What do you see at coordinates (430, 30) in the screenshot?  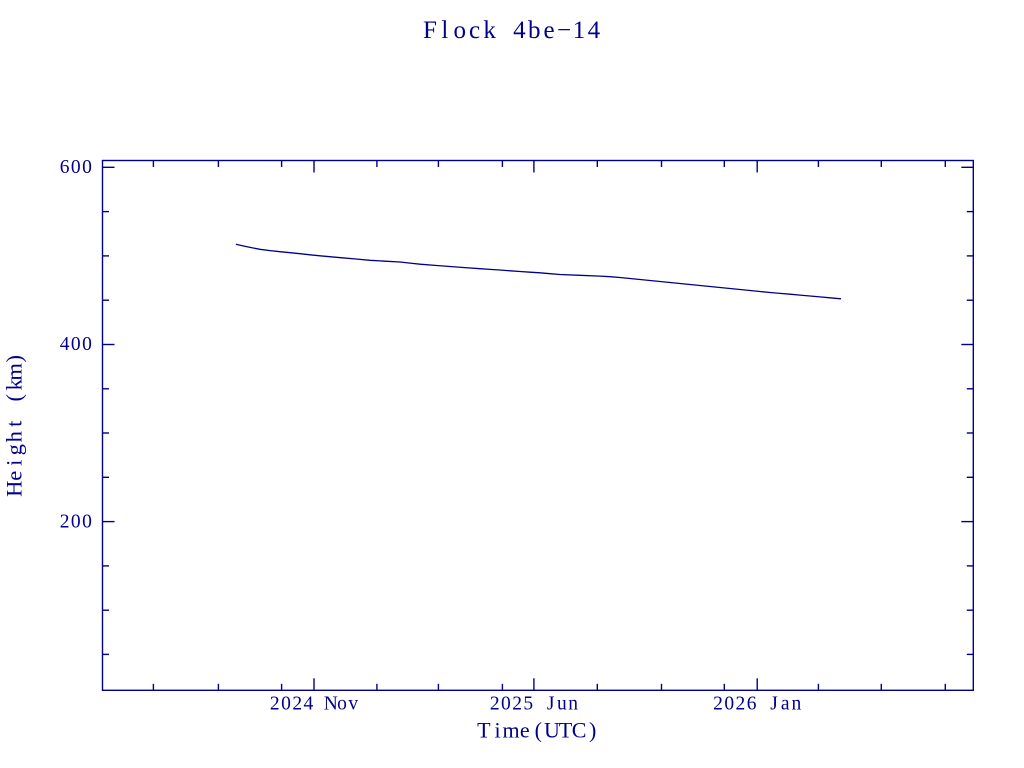 I see `svg-text: F` at bounding box center [430, 30].